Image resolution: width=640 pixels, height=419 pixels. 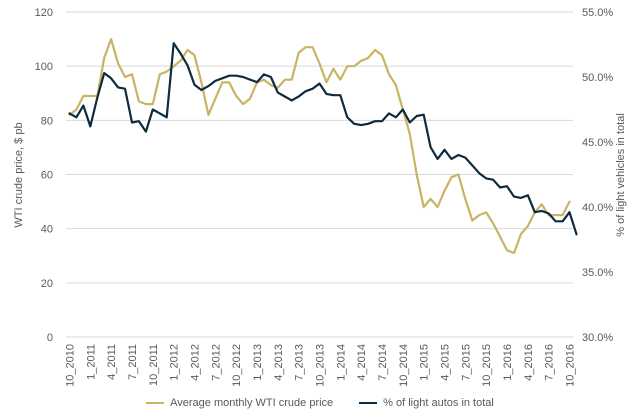 What do you see at coordinates (237, 365) in the screenshot?
I see `x-tick-label: 10_2012` at bounding box center [237, 365].